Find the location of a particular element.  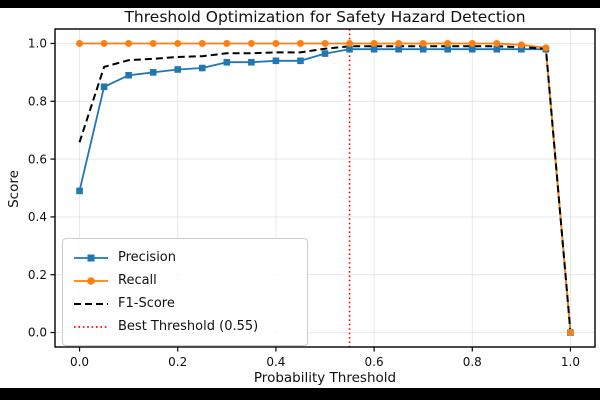

legend-sample-dashed-line is located at coordinates (91, 303).